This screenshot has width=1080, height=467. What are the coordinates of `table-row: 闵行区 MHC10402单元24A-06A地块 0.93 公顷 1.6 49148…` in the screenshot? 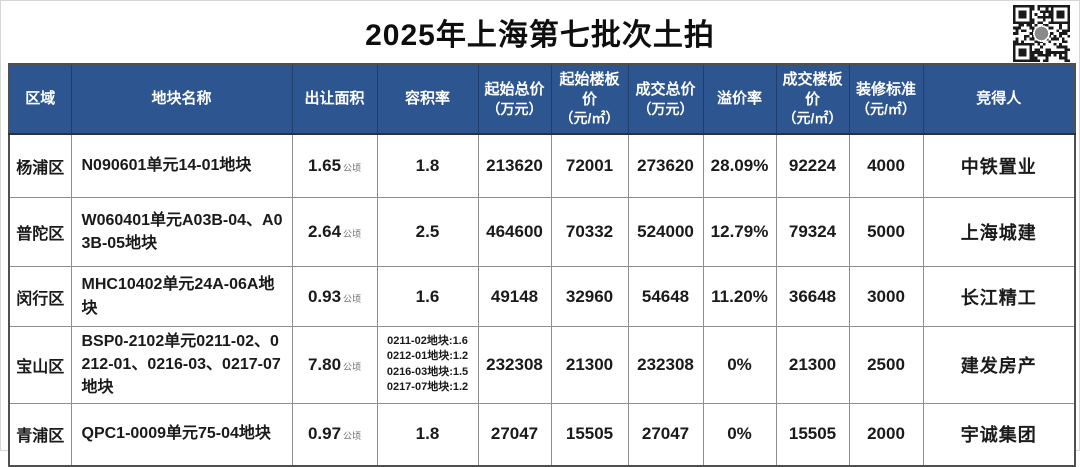 It's located at (542, 296).